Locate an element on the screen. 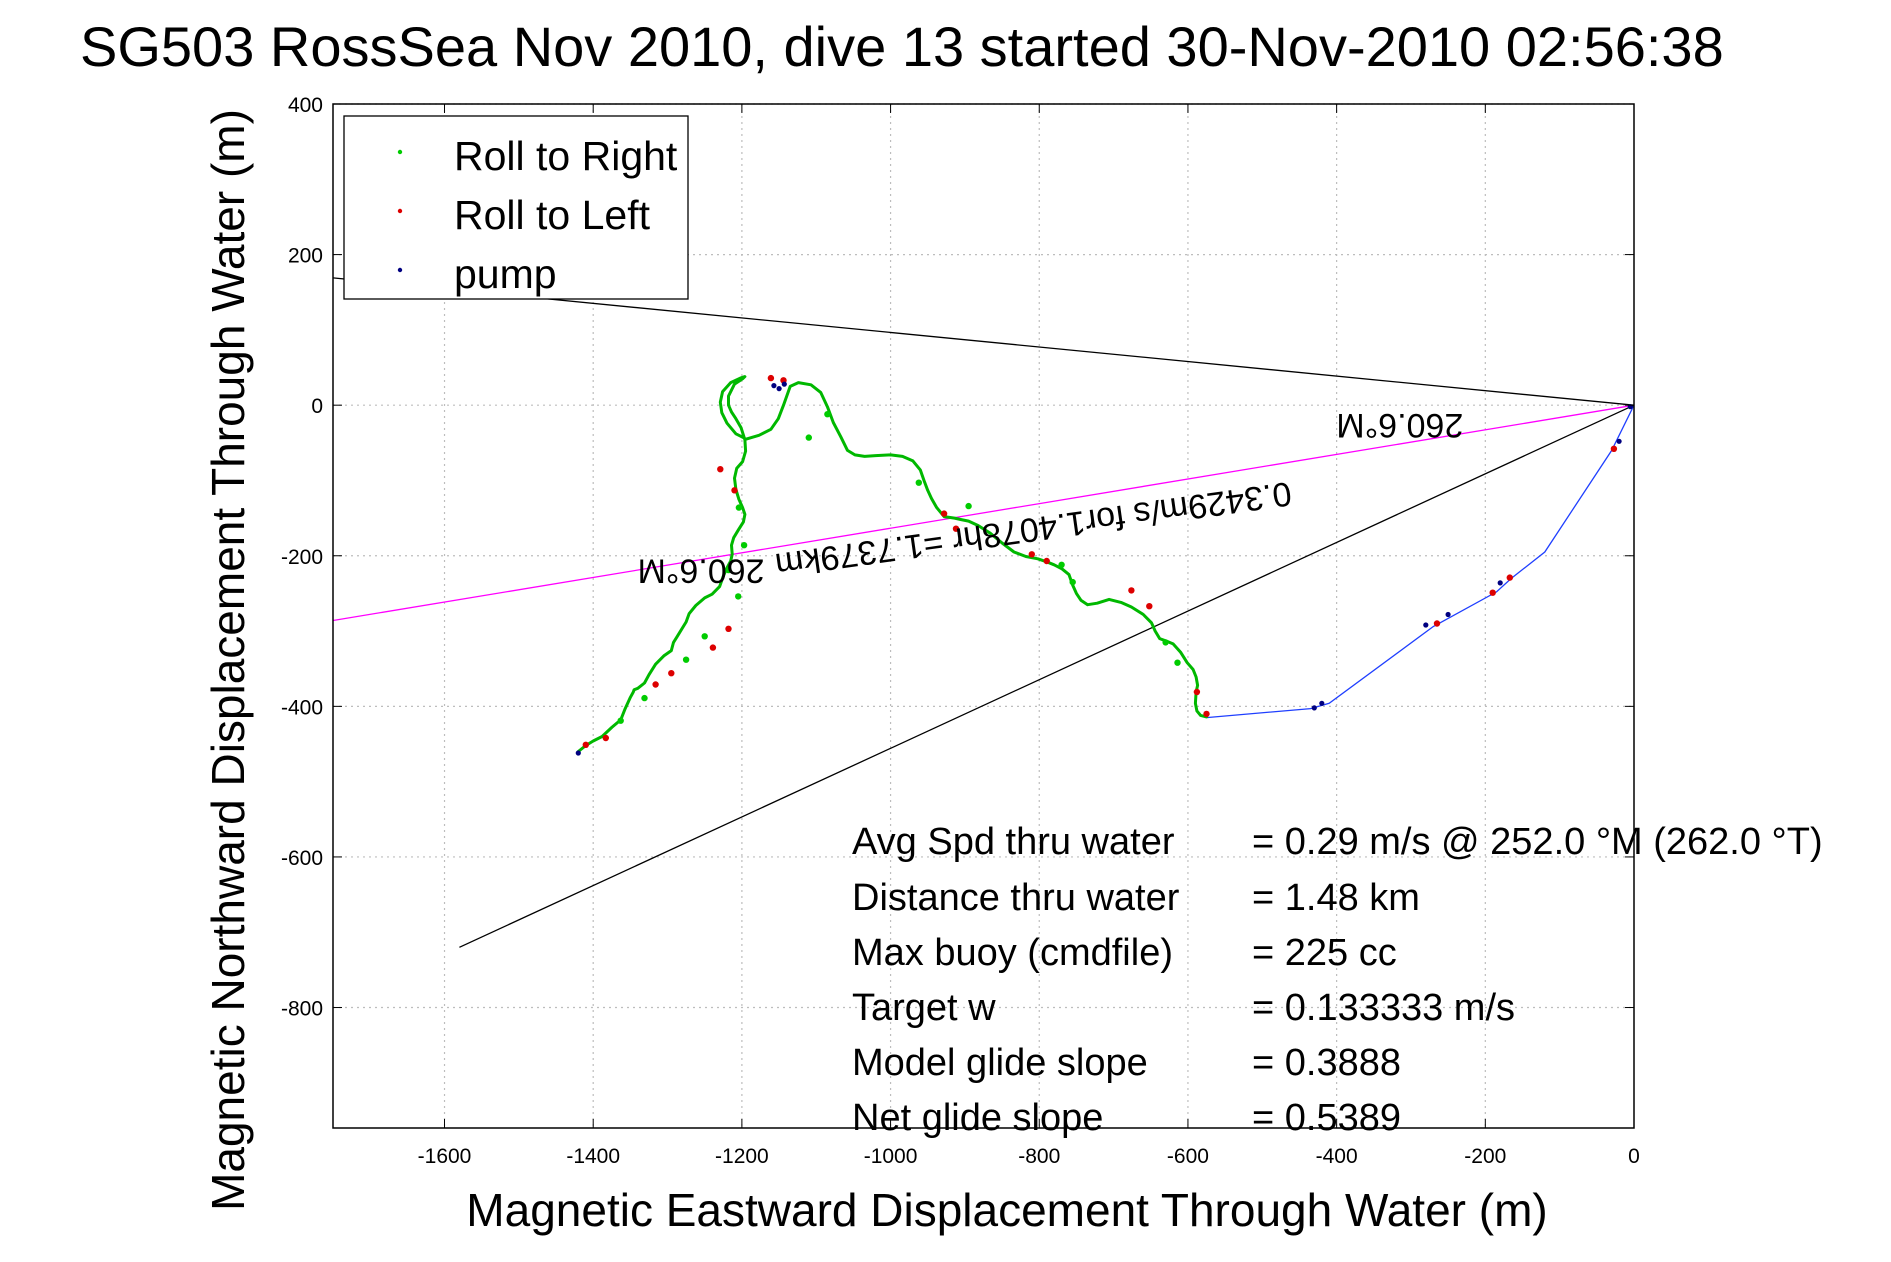 The height and width of the screenshot is (1262, 1891). x-tick-label: 0 is located at coordinates (1634, 1156).